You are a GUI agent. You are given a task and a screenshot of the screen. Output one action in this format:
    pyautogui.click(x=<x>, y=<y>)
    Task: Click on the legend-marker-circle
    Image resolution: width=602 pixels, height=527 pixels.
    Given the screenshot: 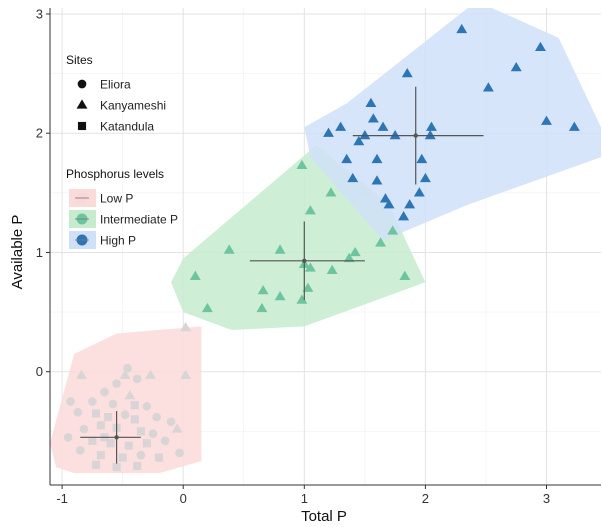 What is the action you would take?
    pyautogui.click(x=82, y=84)
    